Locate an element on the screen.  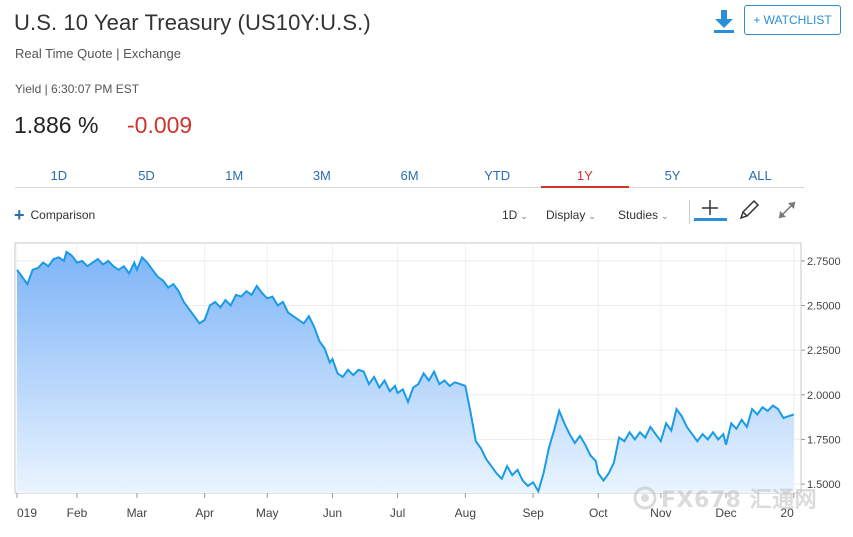
y-tick-label: 2.5000 is located at coordinates (824, 307).